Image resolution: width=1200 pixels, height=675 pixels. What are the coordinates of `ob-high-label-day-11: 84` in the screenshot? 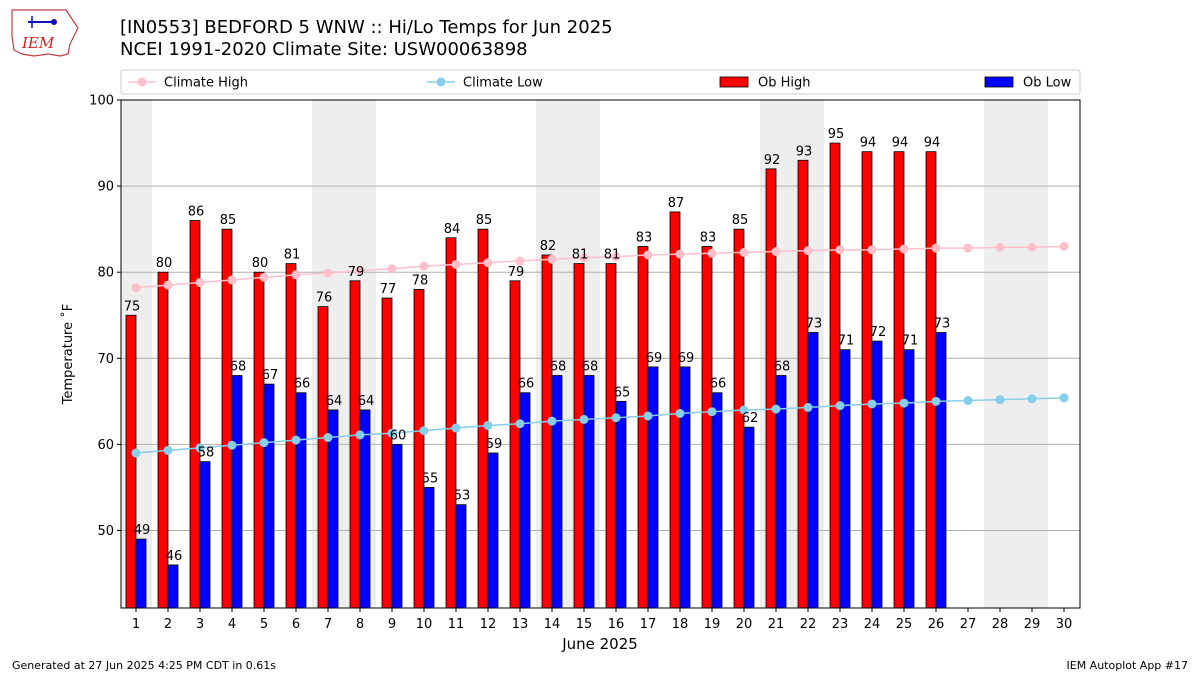 It's located at (452, 229).